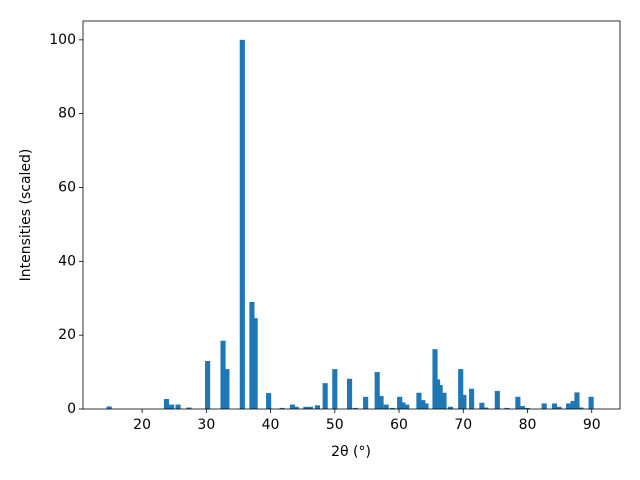  What do you see at coordinates (528, 425) in the screenshot?
I see `x-tick-label: 80` at bounding box center [528, 425].